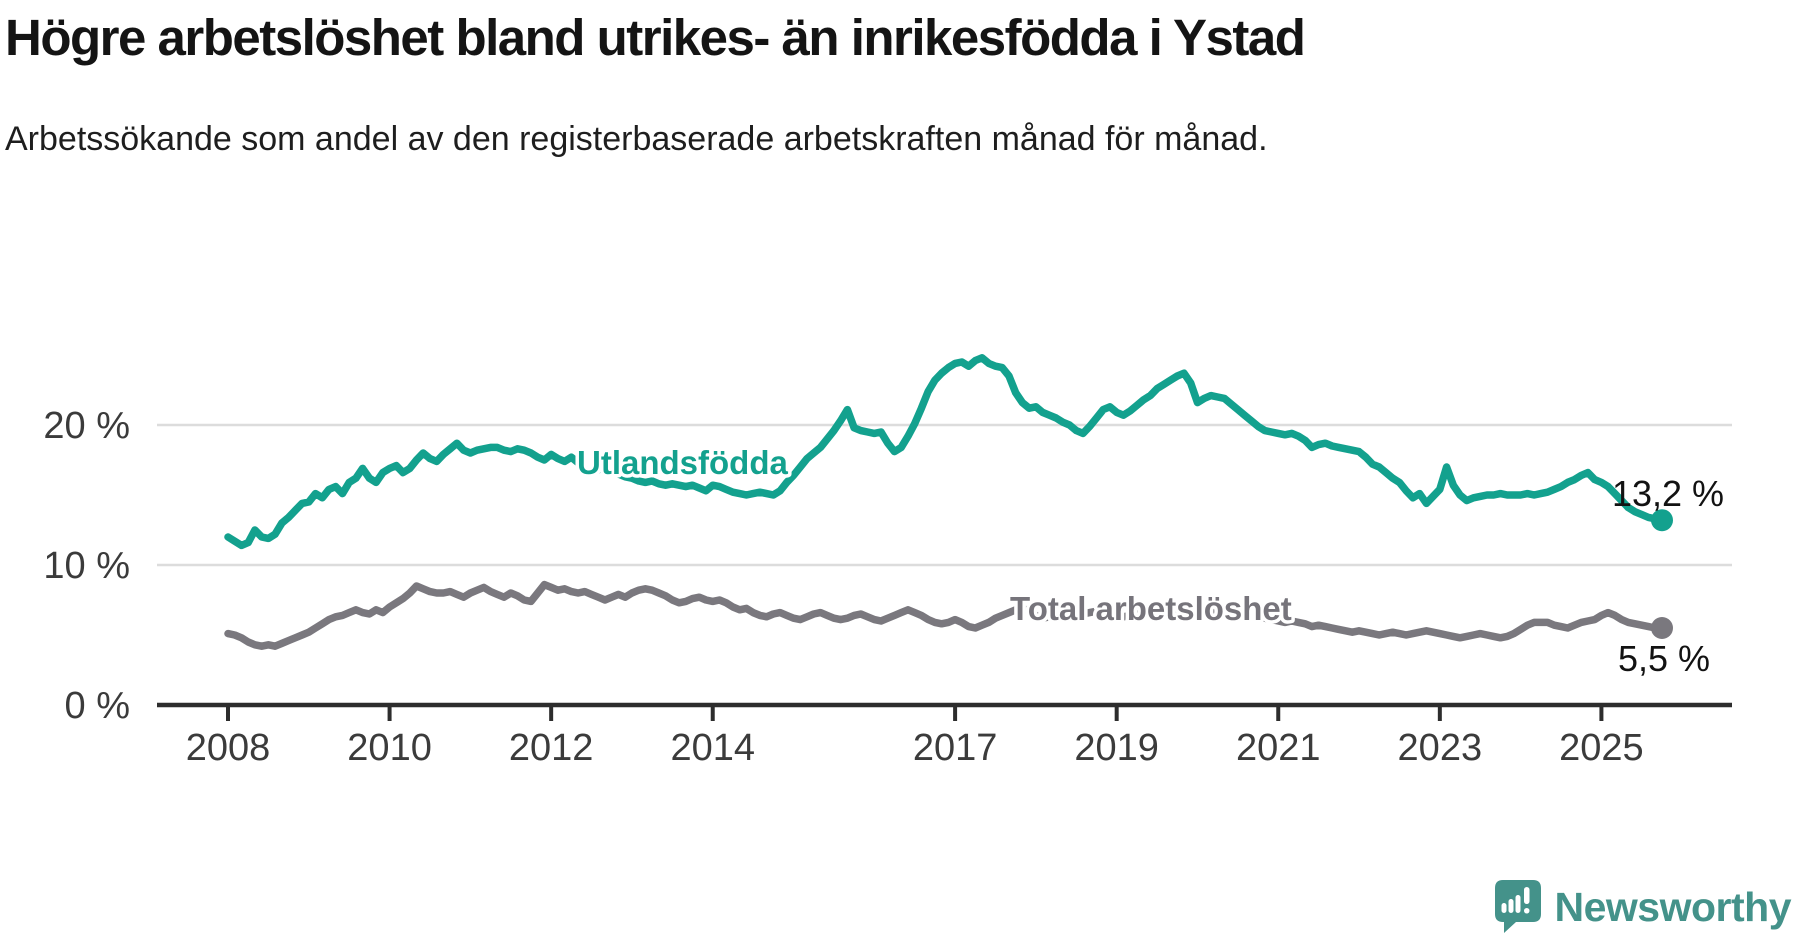 This screenshot has width=1800, height=948. I want to click on x-axis-tick-label: 2010, so click(389, 748).